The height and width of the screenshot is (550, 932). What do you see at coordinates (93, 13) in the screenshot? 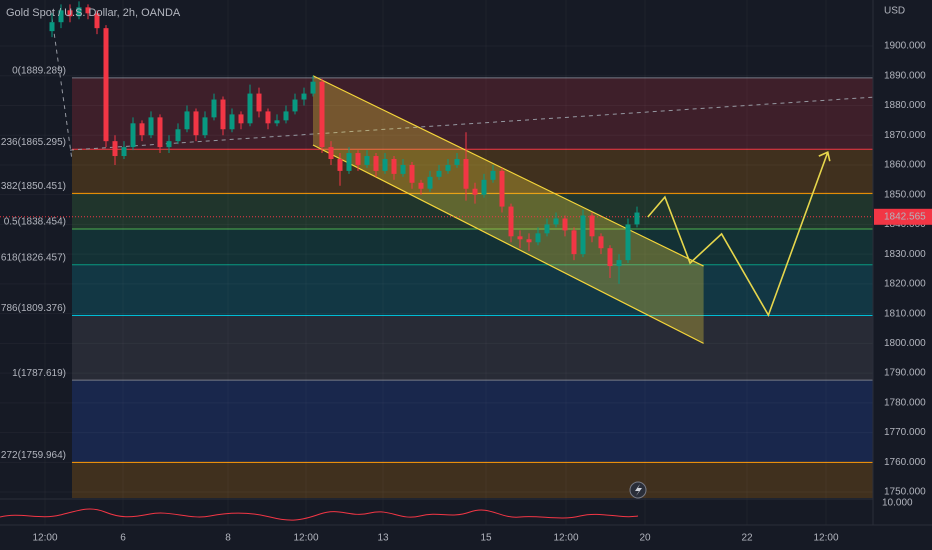
I see `chart-title: Gold Spot / U.S. Dollar, 2h, OANDA` at bounding box center [93, 13].